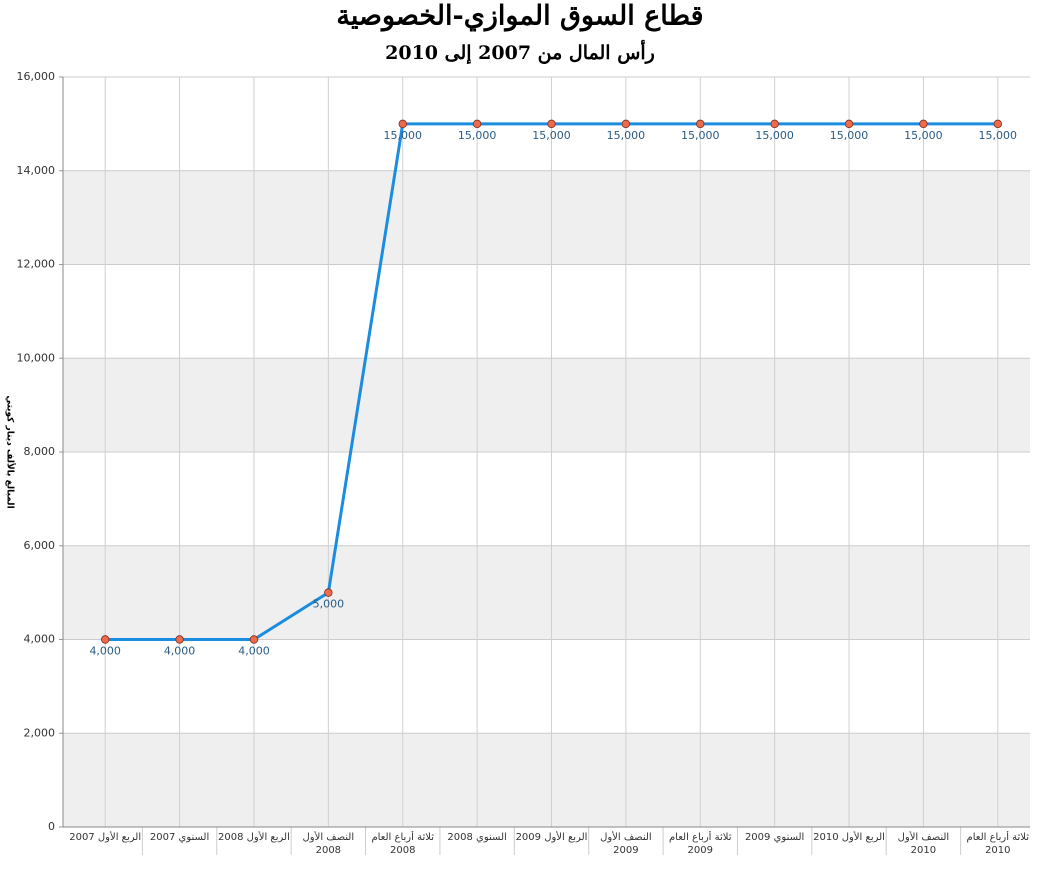  Describe the element at coordinates (36, 170) in the screenshot. I see `y-tick-label: 14,000` at that location.